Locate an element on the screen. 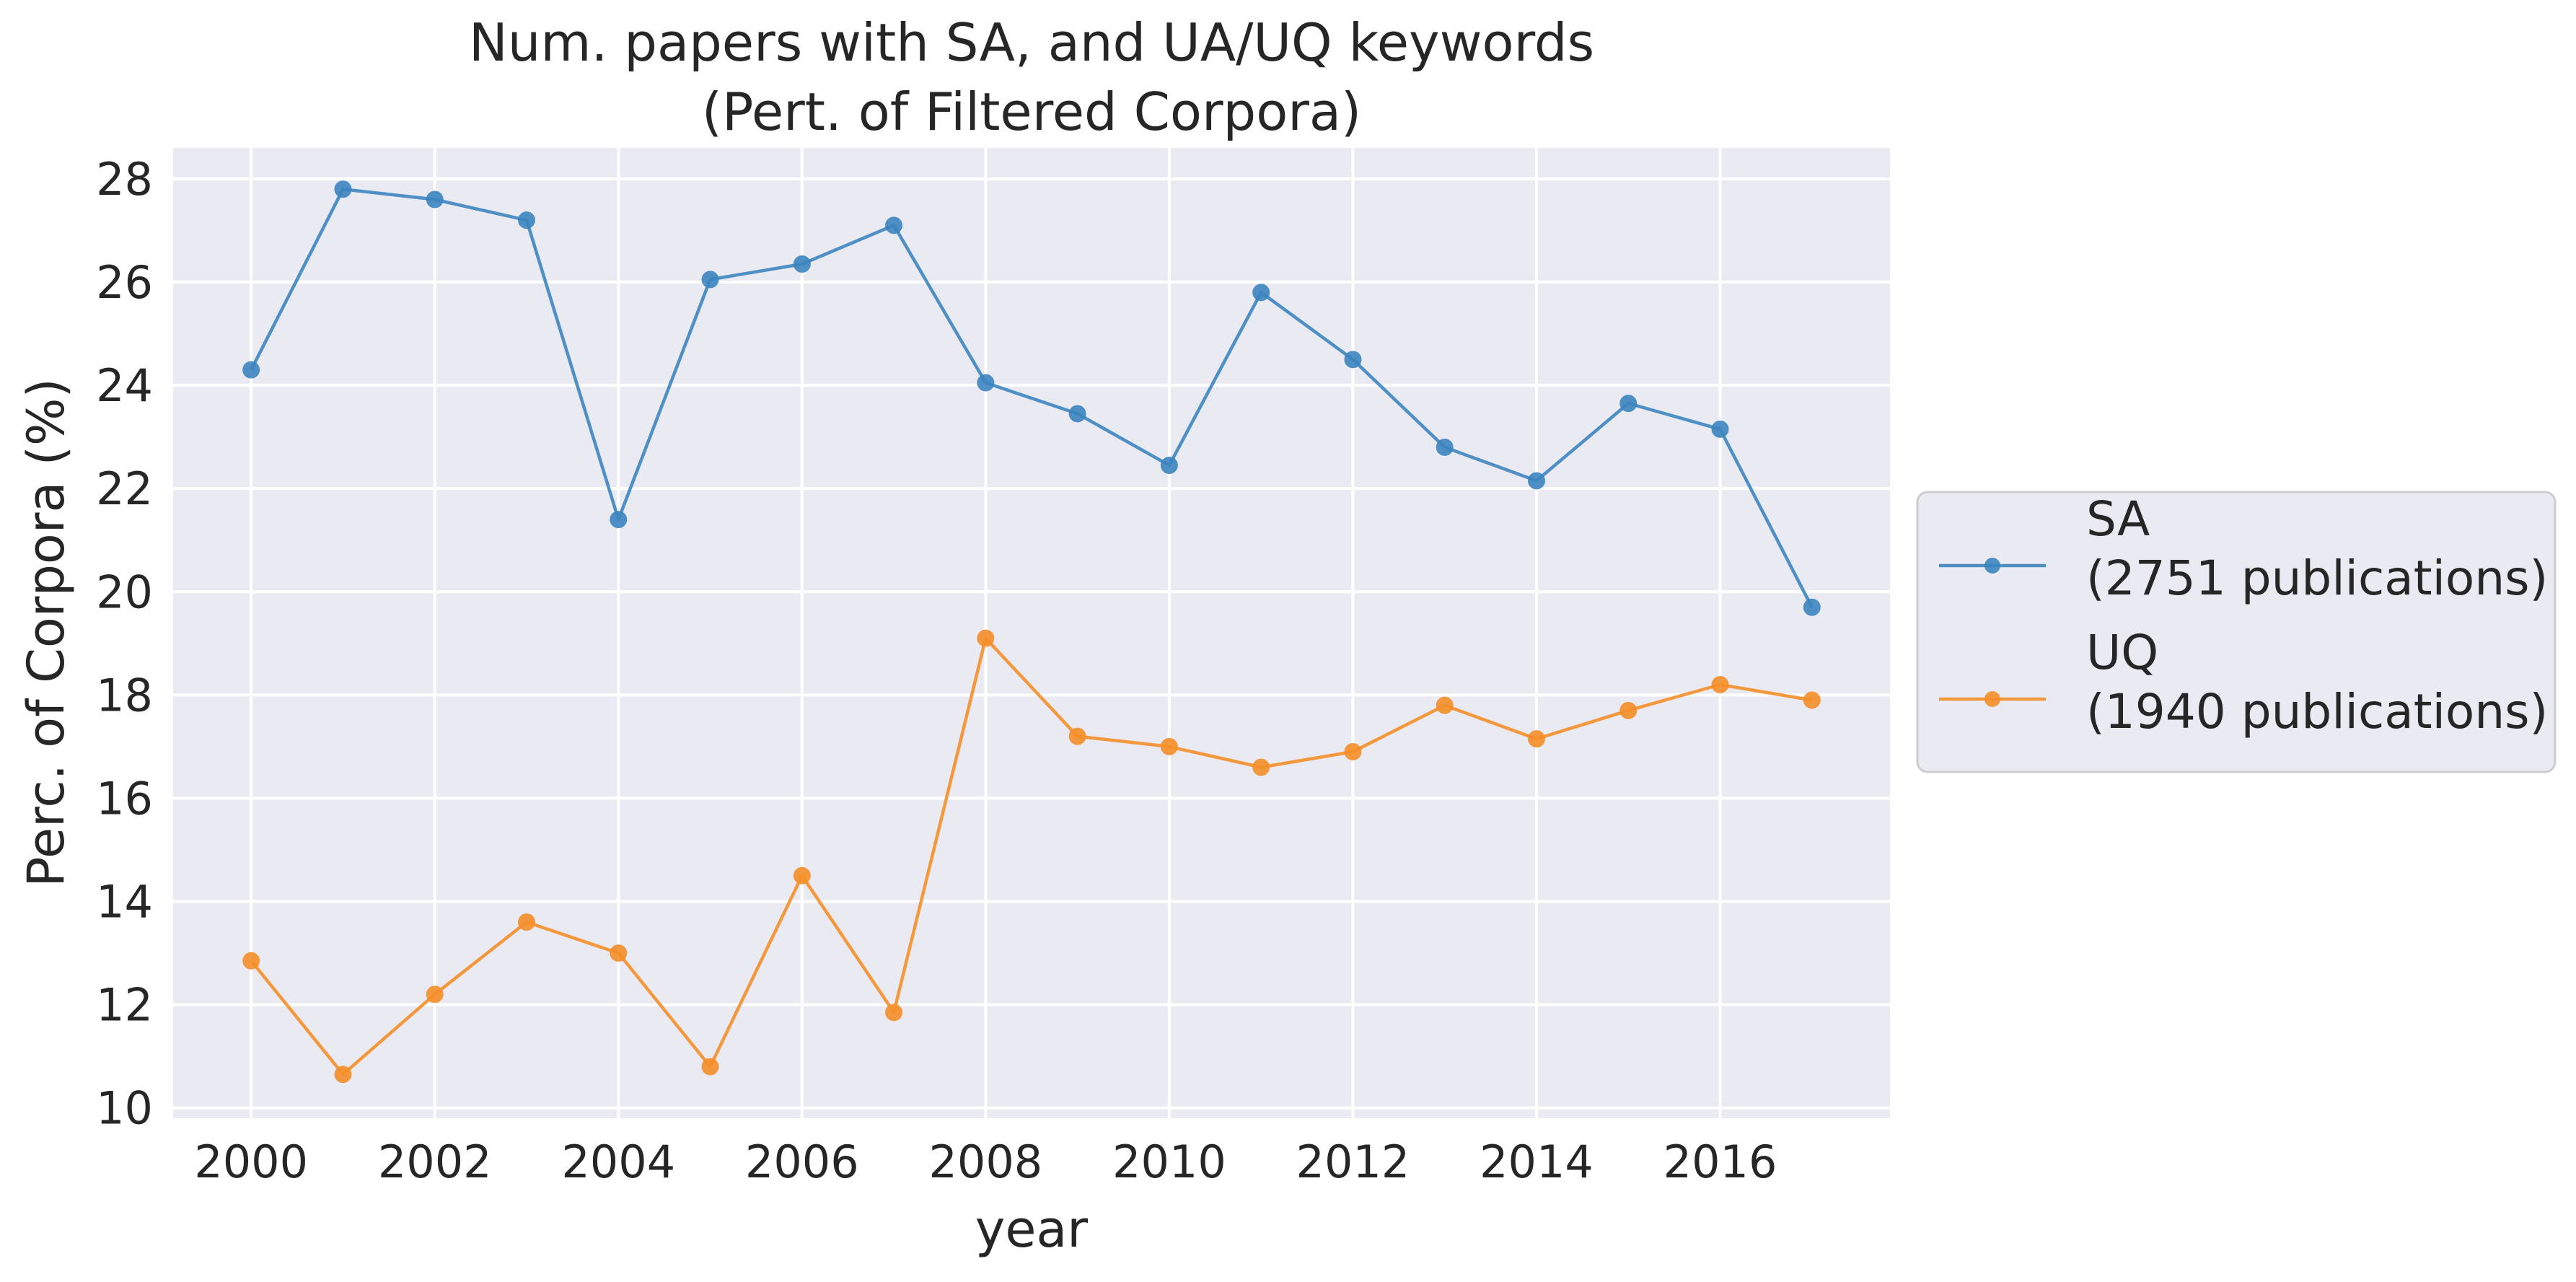 Image resolution: width=2576 pixels, height=1282 pixels. y-tick-label: 24 is located at coordinates (124, 386).